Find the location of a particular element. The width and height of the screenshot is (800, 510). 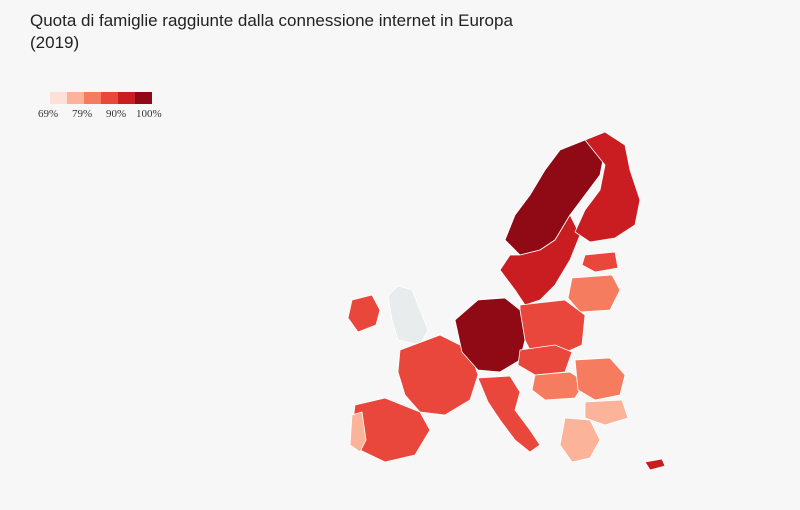

region-czech-slovakia is located at coordinates (545, 360).